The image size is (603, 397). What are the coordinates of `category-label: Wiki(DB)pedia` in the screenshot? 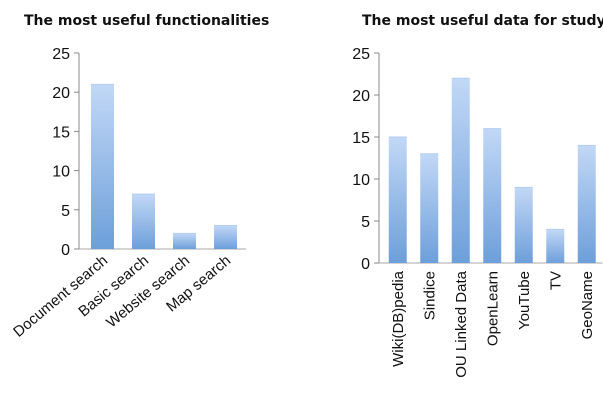 It's located at (398, 318).